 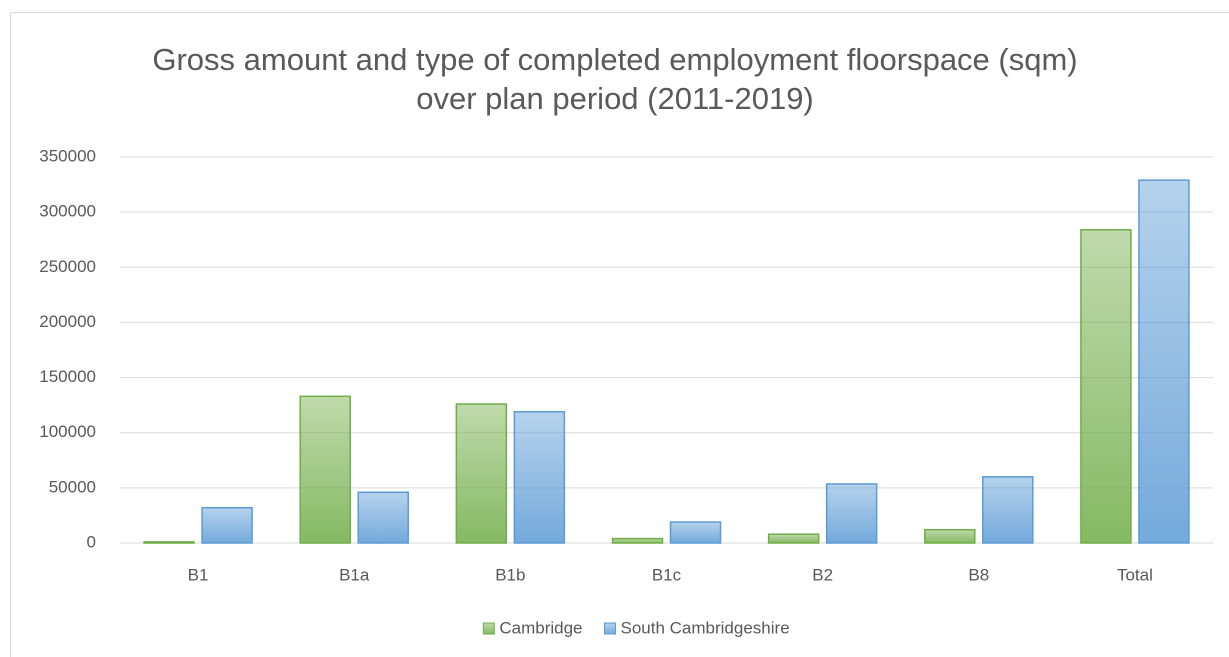 I want to click on x-tick-label: B1, so click(x=198, y=574).